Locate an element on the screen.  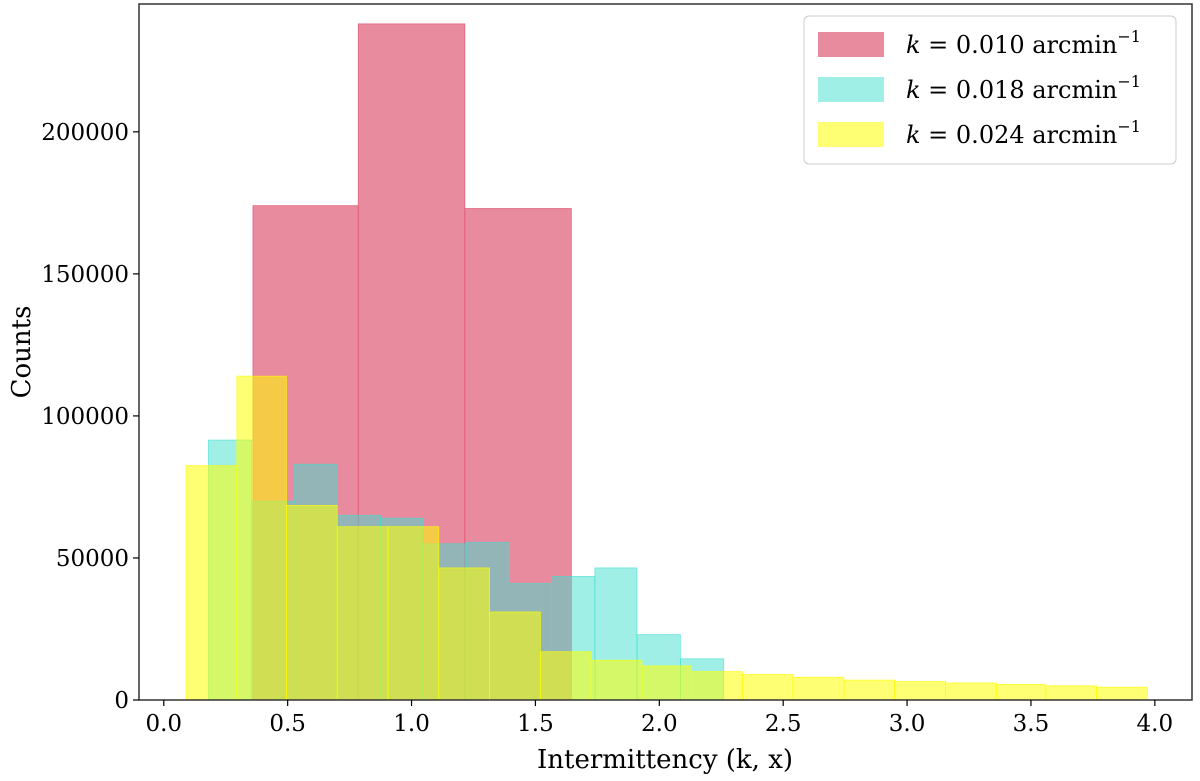
legend-box is located at coordinates (990, 90).